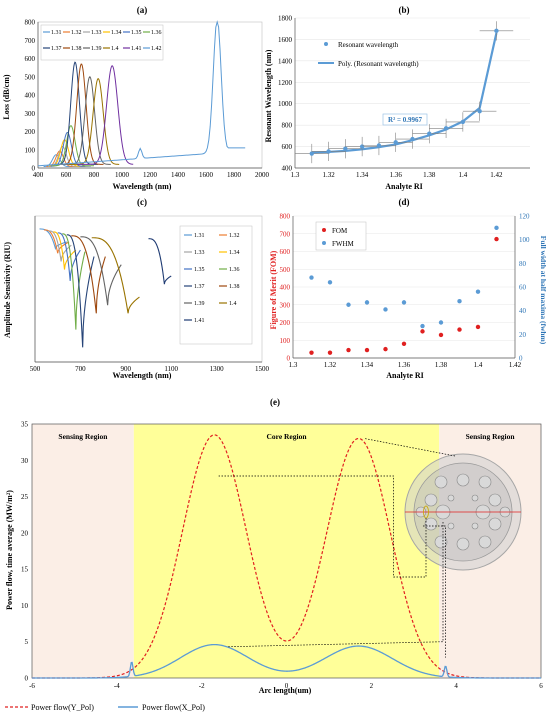 The width and height of the screenshot is (550, 717). I want to click on legend-label-1-39: 1.39, so click(199, 304).